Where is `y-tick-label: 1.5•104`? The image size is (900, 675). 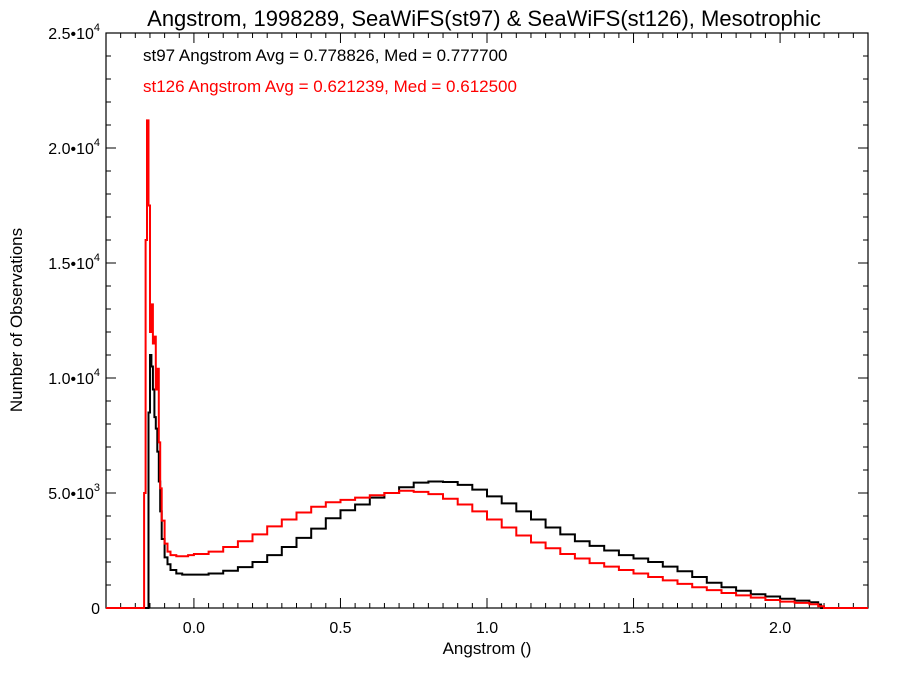 y-tick-label: 1.5•104 is located at coordinates (74, 262).